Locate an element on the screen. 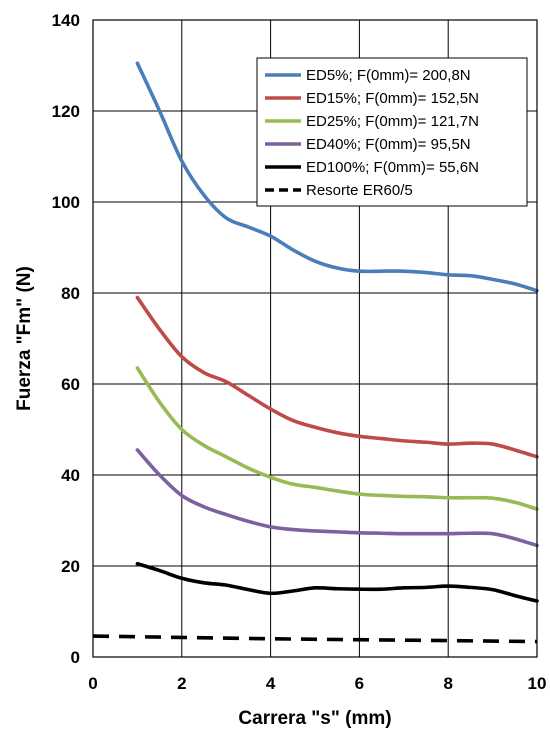  legend-label: Resorte ER60/5 is located at coordinates (359, 190).